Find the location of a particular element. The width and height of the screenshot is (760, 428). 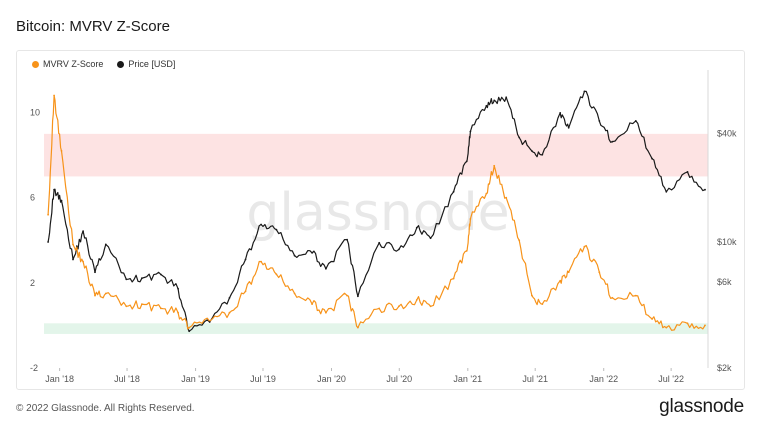

glassnode-logo: glassnode is located at coordinates (701, 406).